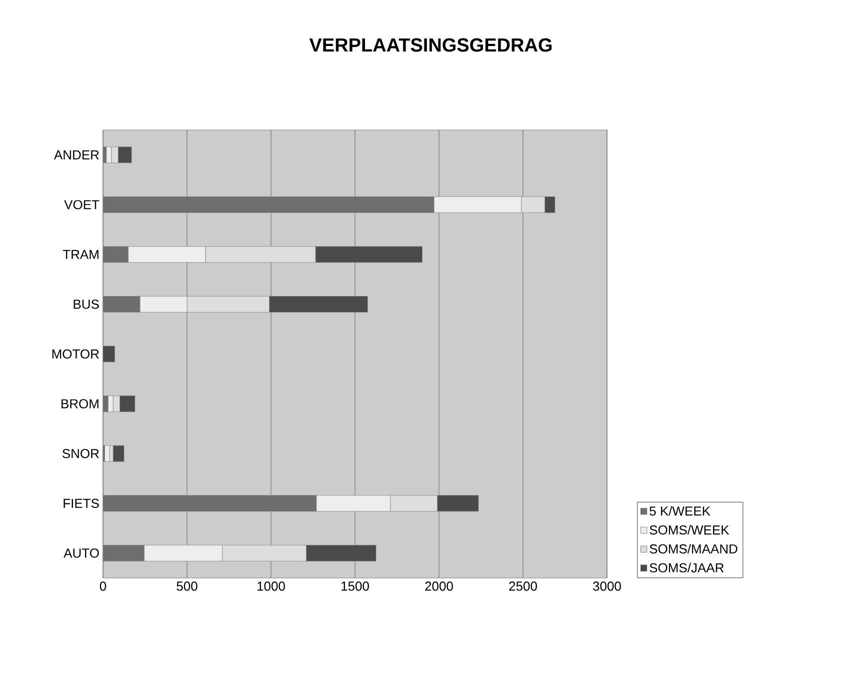 This screenshot has width=861, height=683. Describe the element at coordinates (523, 586) in the screenshot. I see `x-tick-label: 2500` at that location.